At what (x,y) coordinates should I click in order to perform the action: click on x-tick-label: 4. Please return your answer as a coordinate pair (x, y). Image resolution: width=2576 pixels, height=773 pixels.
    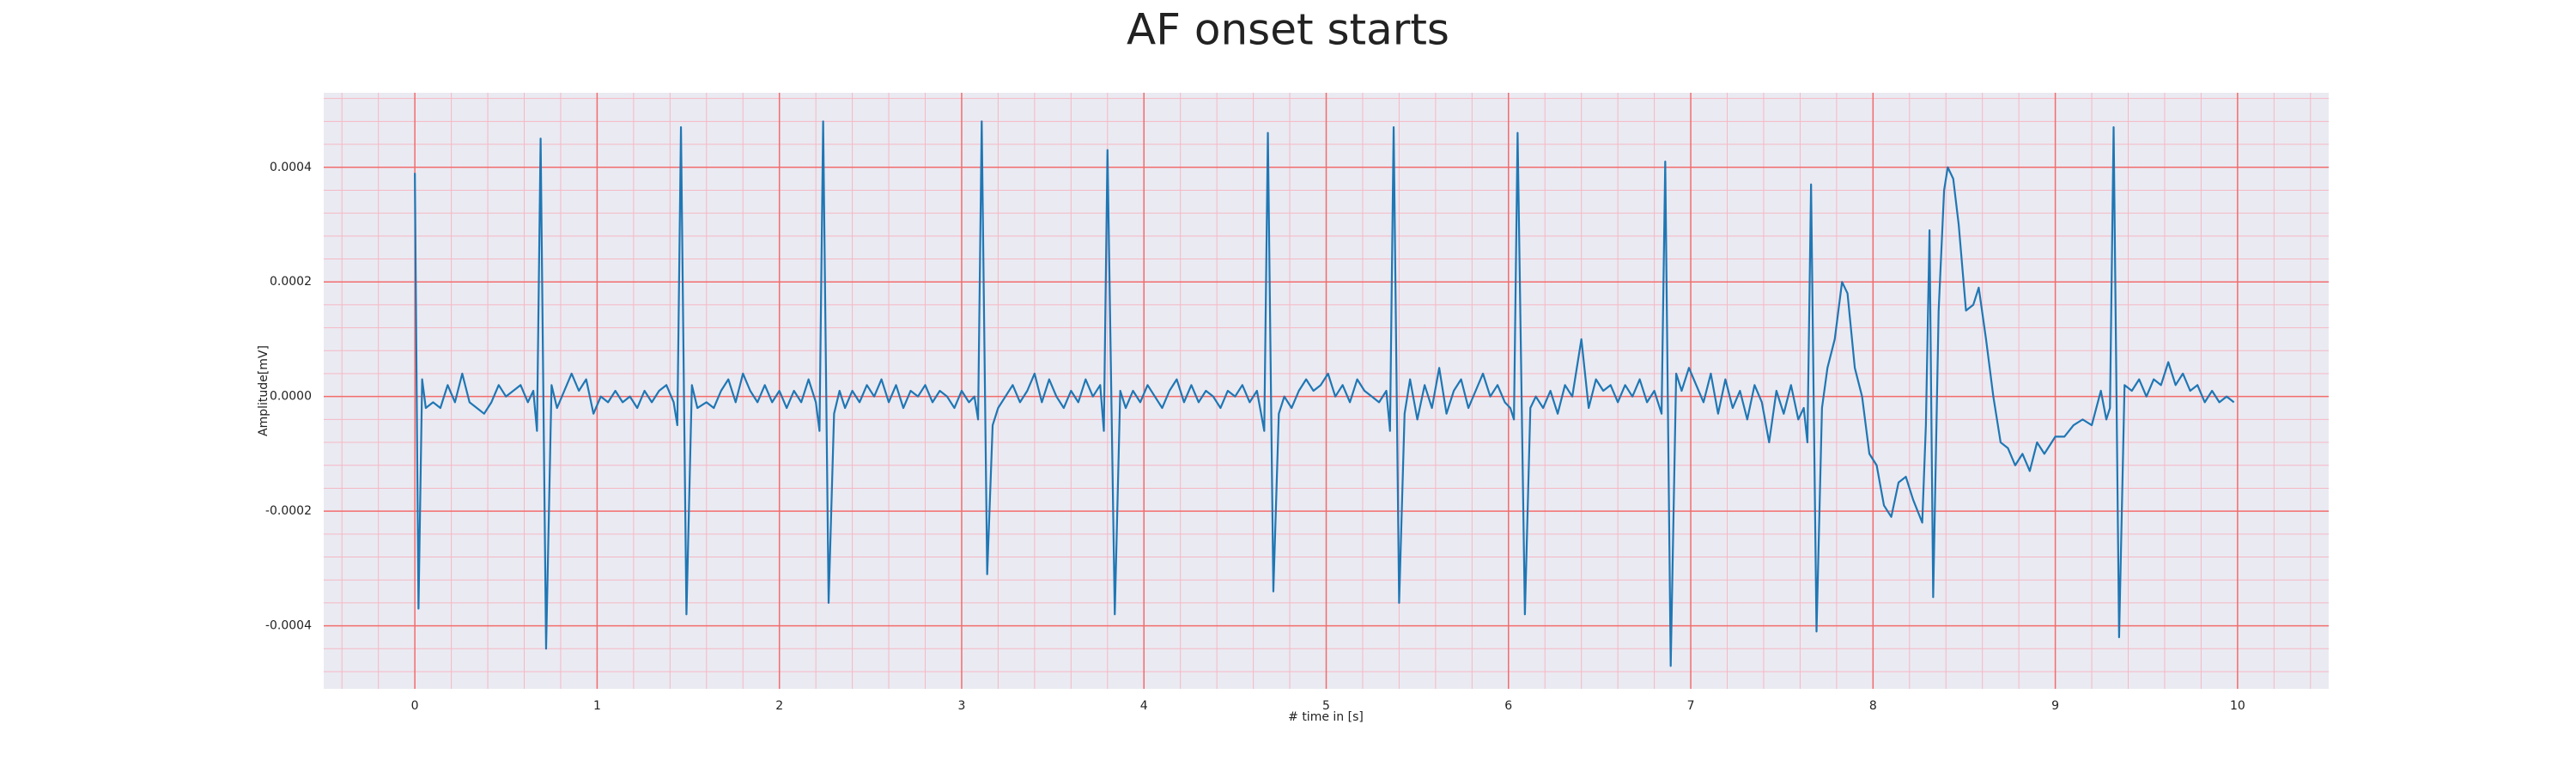
    Looking at the image, I should click on (1144, 706).